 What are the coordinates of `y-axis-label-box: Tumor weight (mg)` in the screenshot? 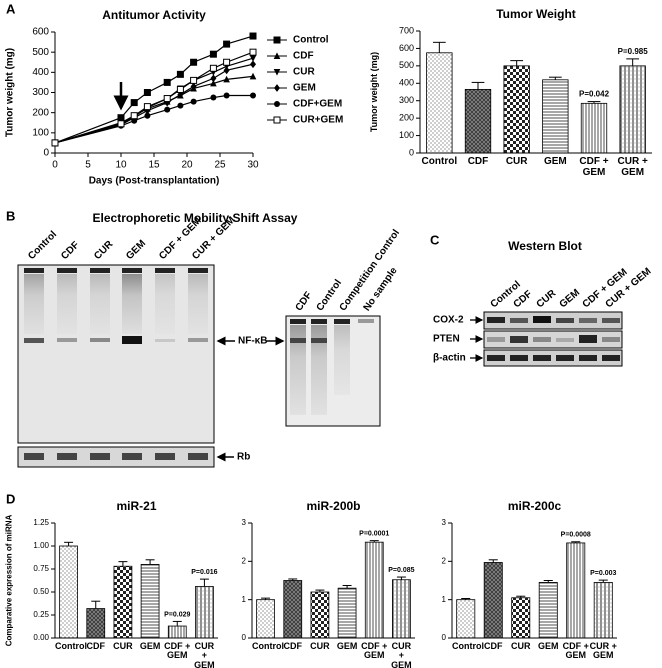 It's located at (9, 92).